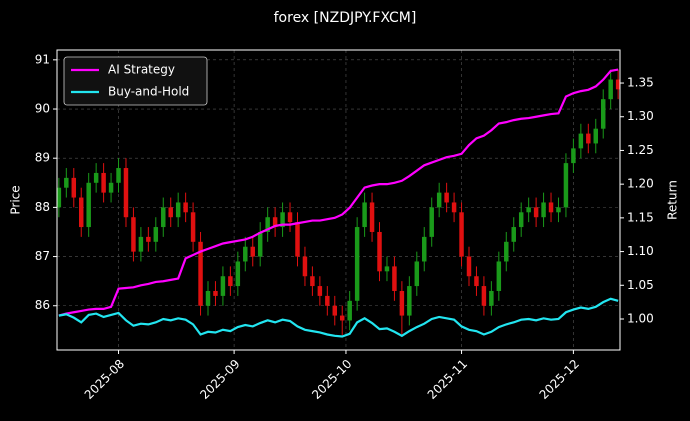 This screenshot has height=421, width=690. Describe the element at coordinates (640, 184) in the screenshot. I see `y2-tick-label: 1.20` at that location.